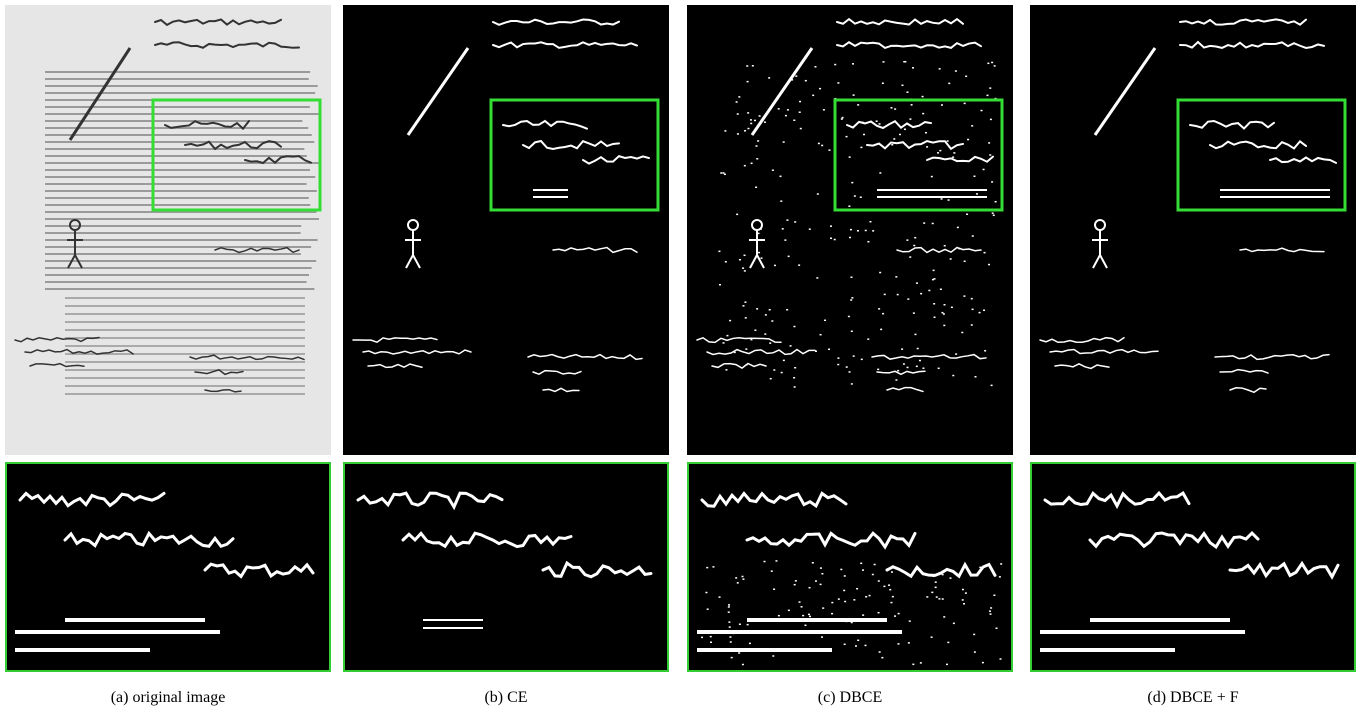 The image size is (1358, 715). What do you see at coordinates (1192, 697) in the screenshot?
I see `caption: (d) DBCE + F` at bounding box center [1192, 697].